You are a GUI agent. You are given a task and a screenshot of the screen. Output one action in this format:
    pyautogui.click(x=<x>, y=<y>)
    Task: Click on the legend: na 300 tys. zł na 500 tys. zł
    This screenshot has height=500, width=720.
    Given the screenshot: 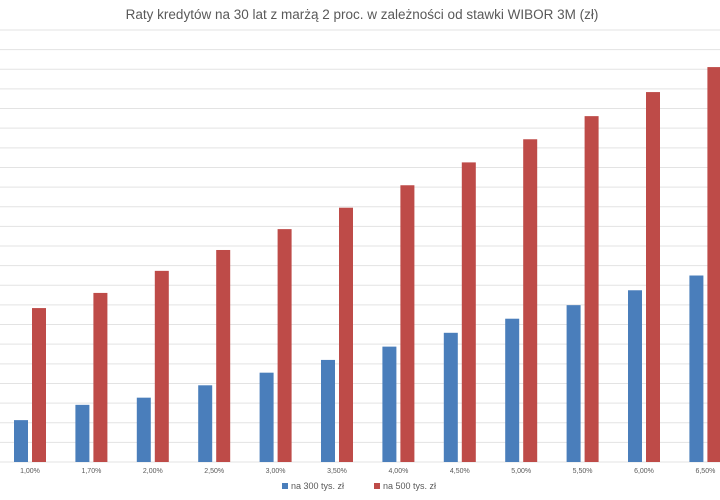 What is the action you would take?
    pyautogui.click(x=359, y=486)
    